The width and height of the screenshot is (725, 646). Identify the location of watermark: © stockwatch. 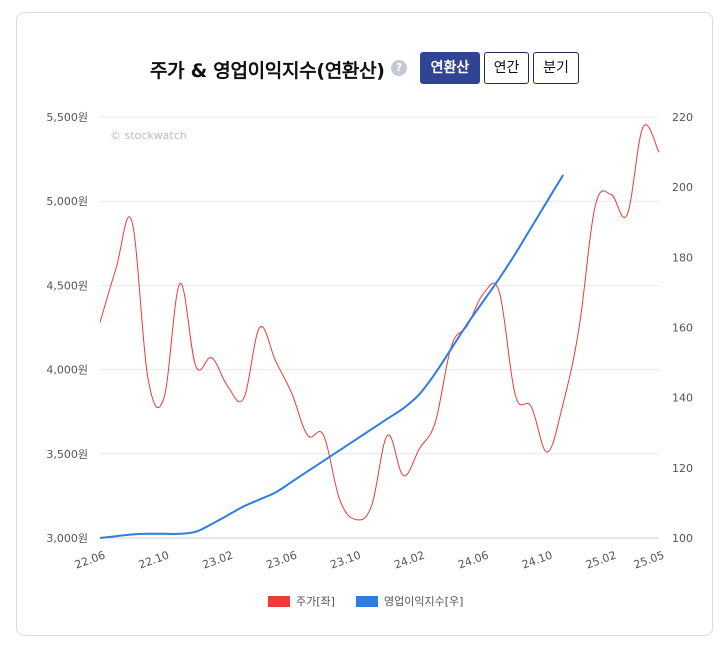
(148, 135).